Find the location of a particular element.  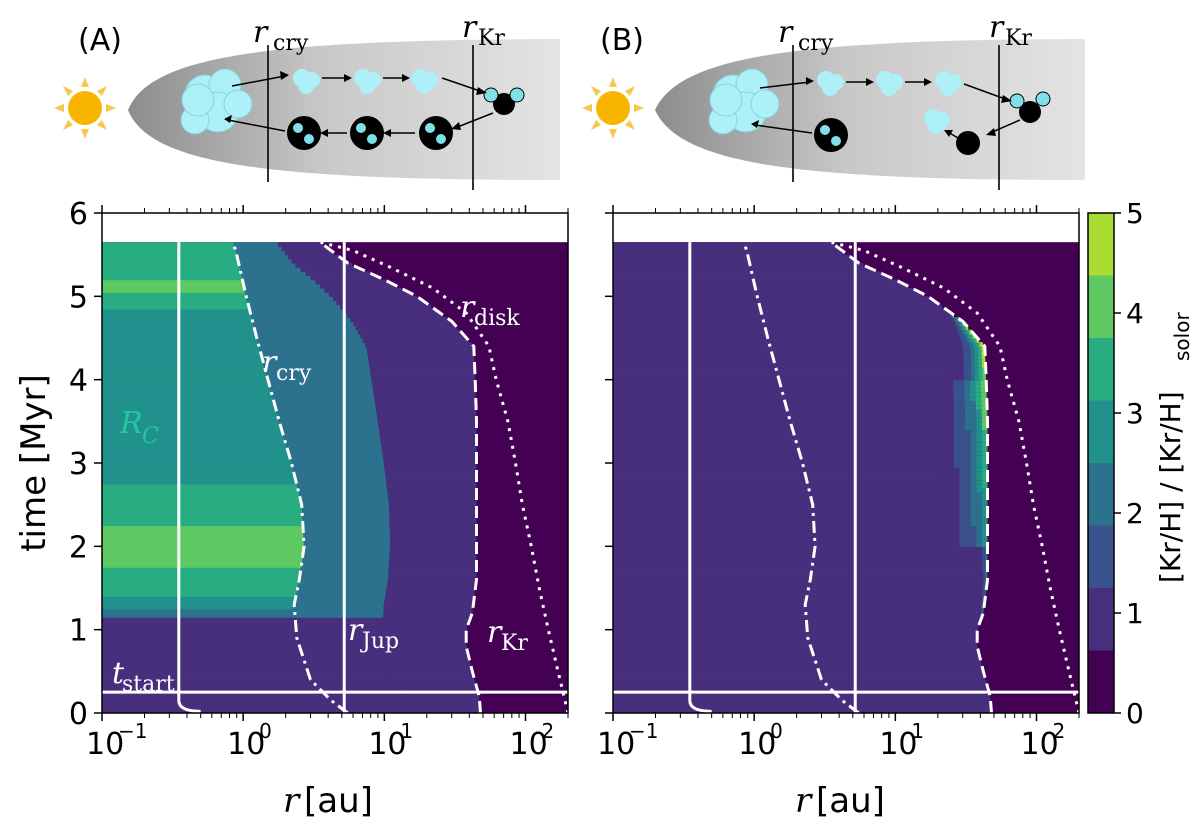

panel-label-a: (A) is located at coordinates (100, 40).